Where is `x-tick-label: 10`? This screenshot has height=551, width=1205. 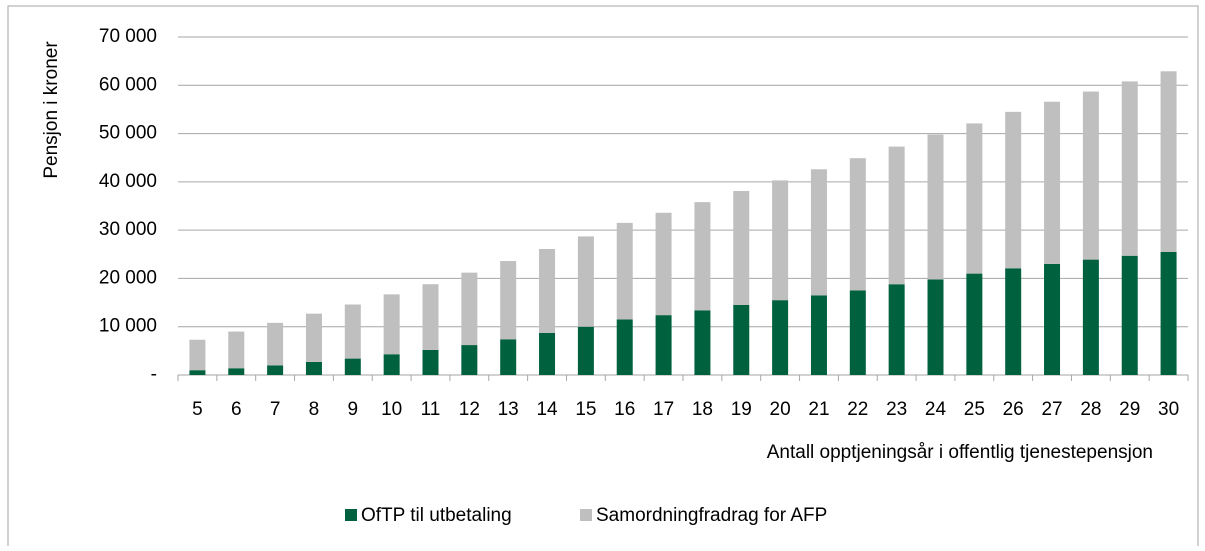
x-tick-label: 10 is located at coordinates (391, 409).